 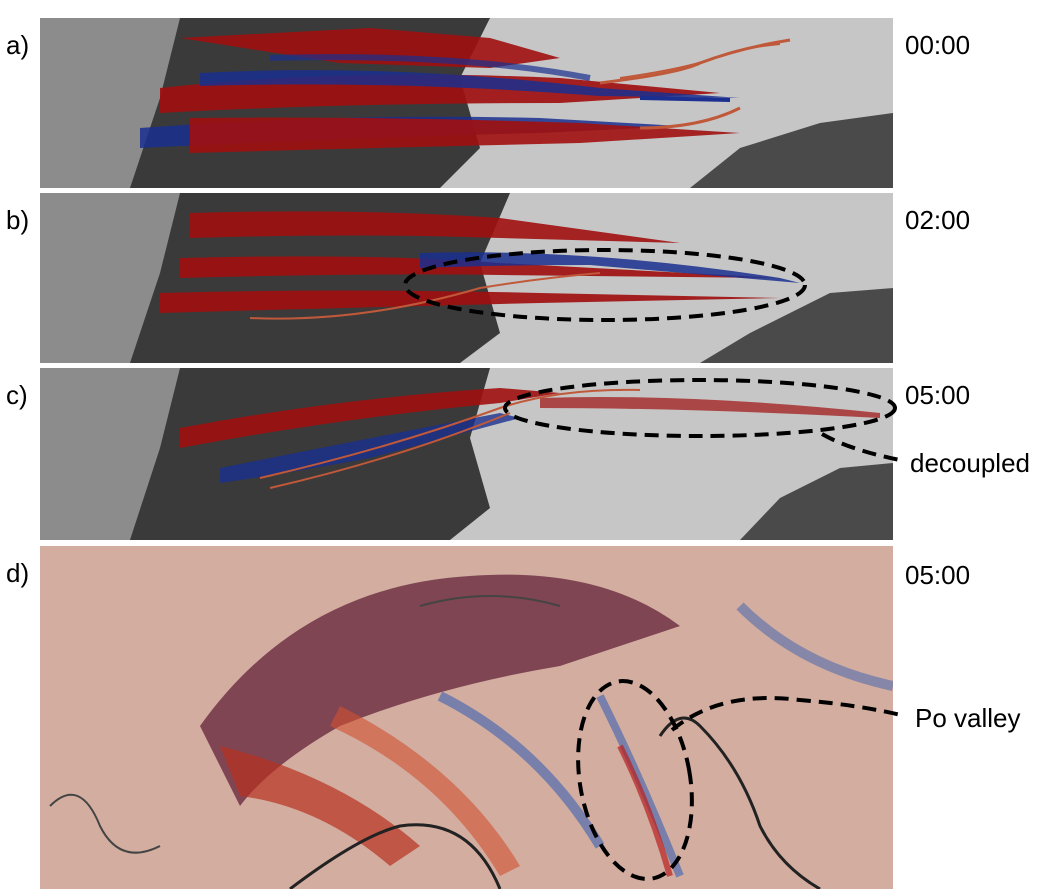 I want to click on panel-c-label: c), so click(x=17, y=395).